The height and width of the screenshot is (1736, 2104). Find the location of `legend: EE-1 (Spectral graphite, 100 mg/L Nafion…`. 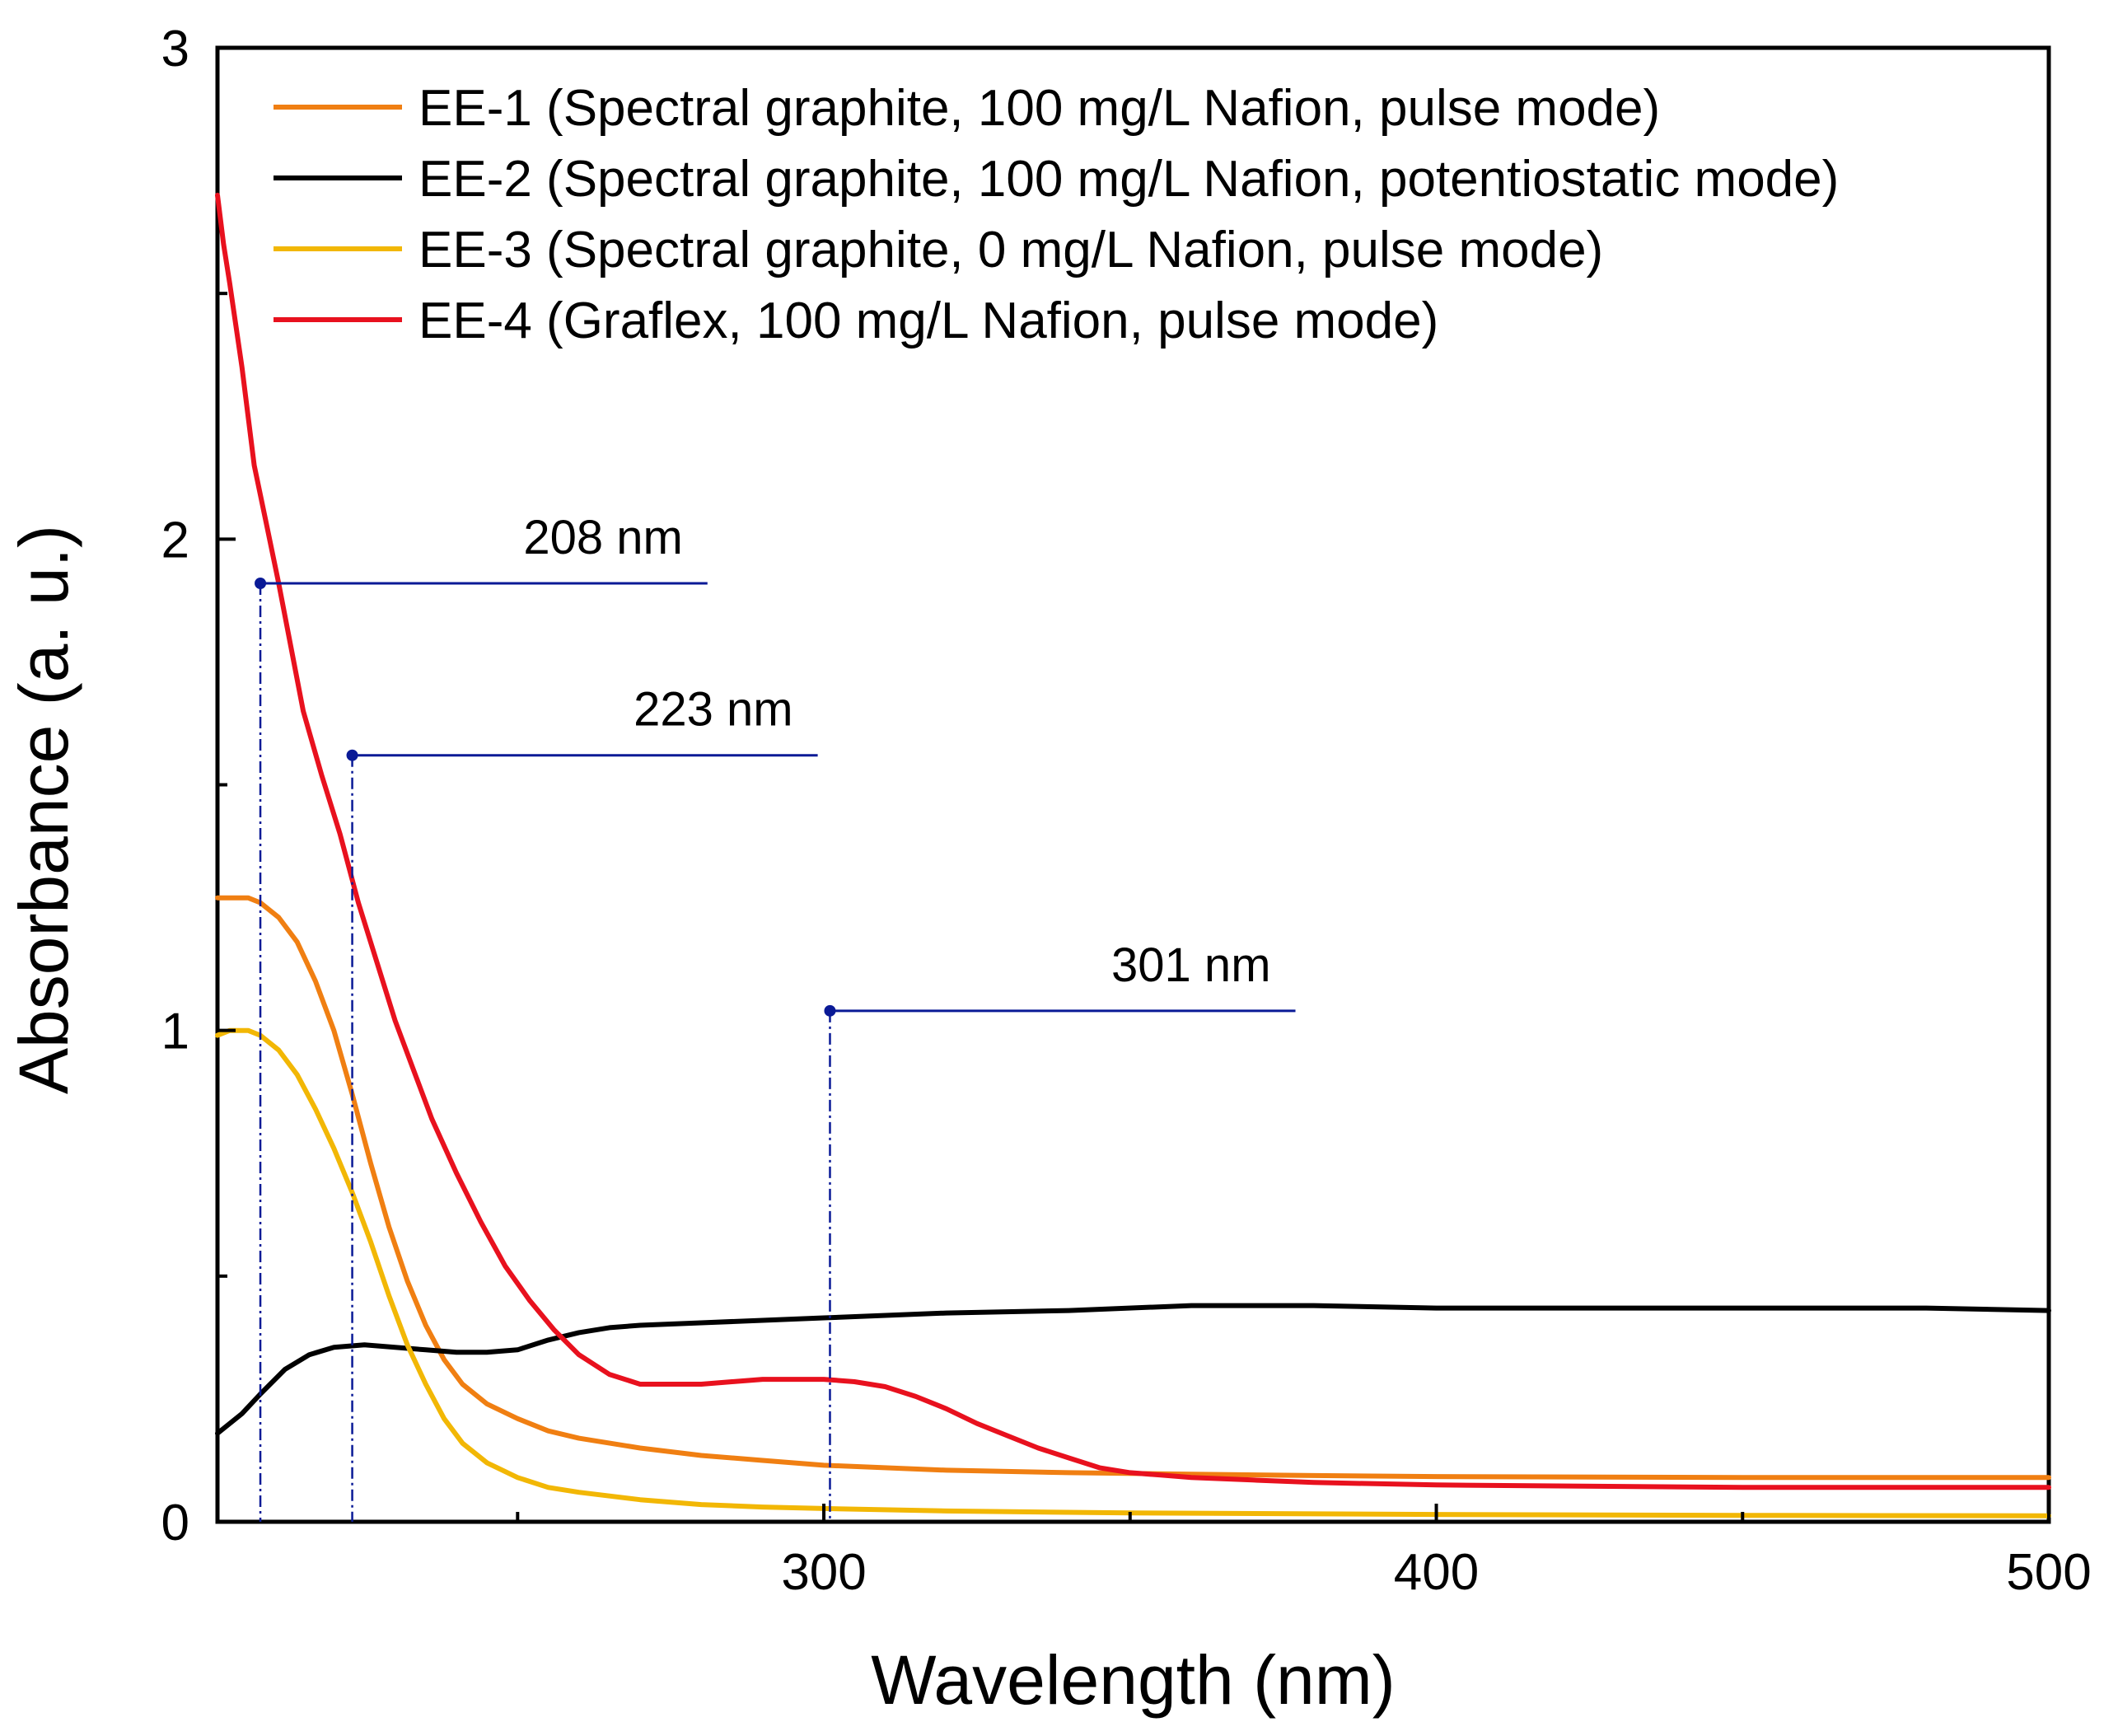

legend: EE-1 (Spectral graphite, 100 mg/L Nafion… is located at coordinates (1056, 214).